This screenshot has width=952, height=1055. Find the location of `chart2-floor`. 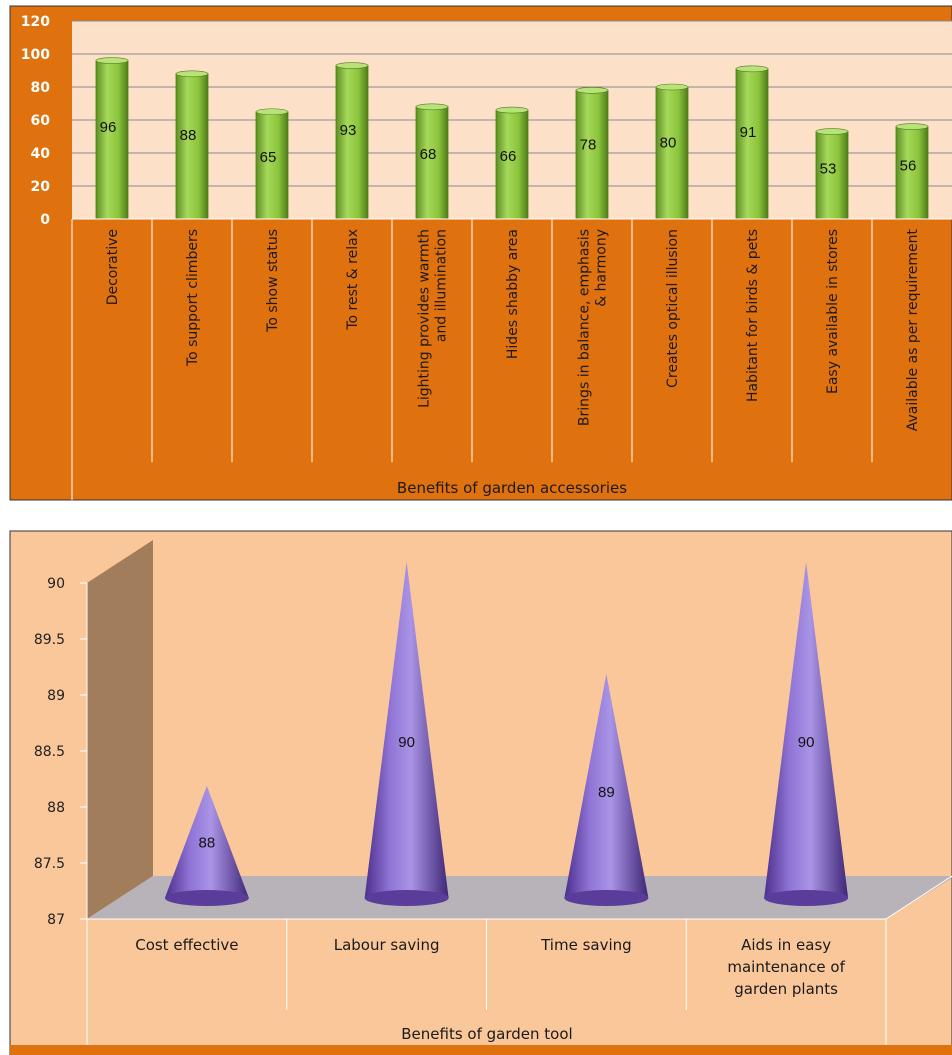

chart2-floor is located at coordinates (519, 897).